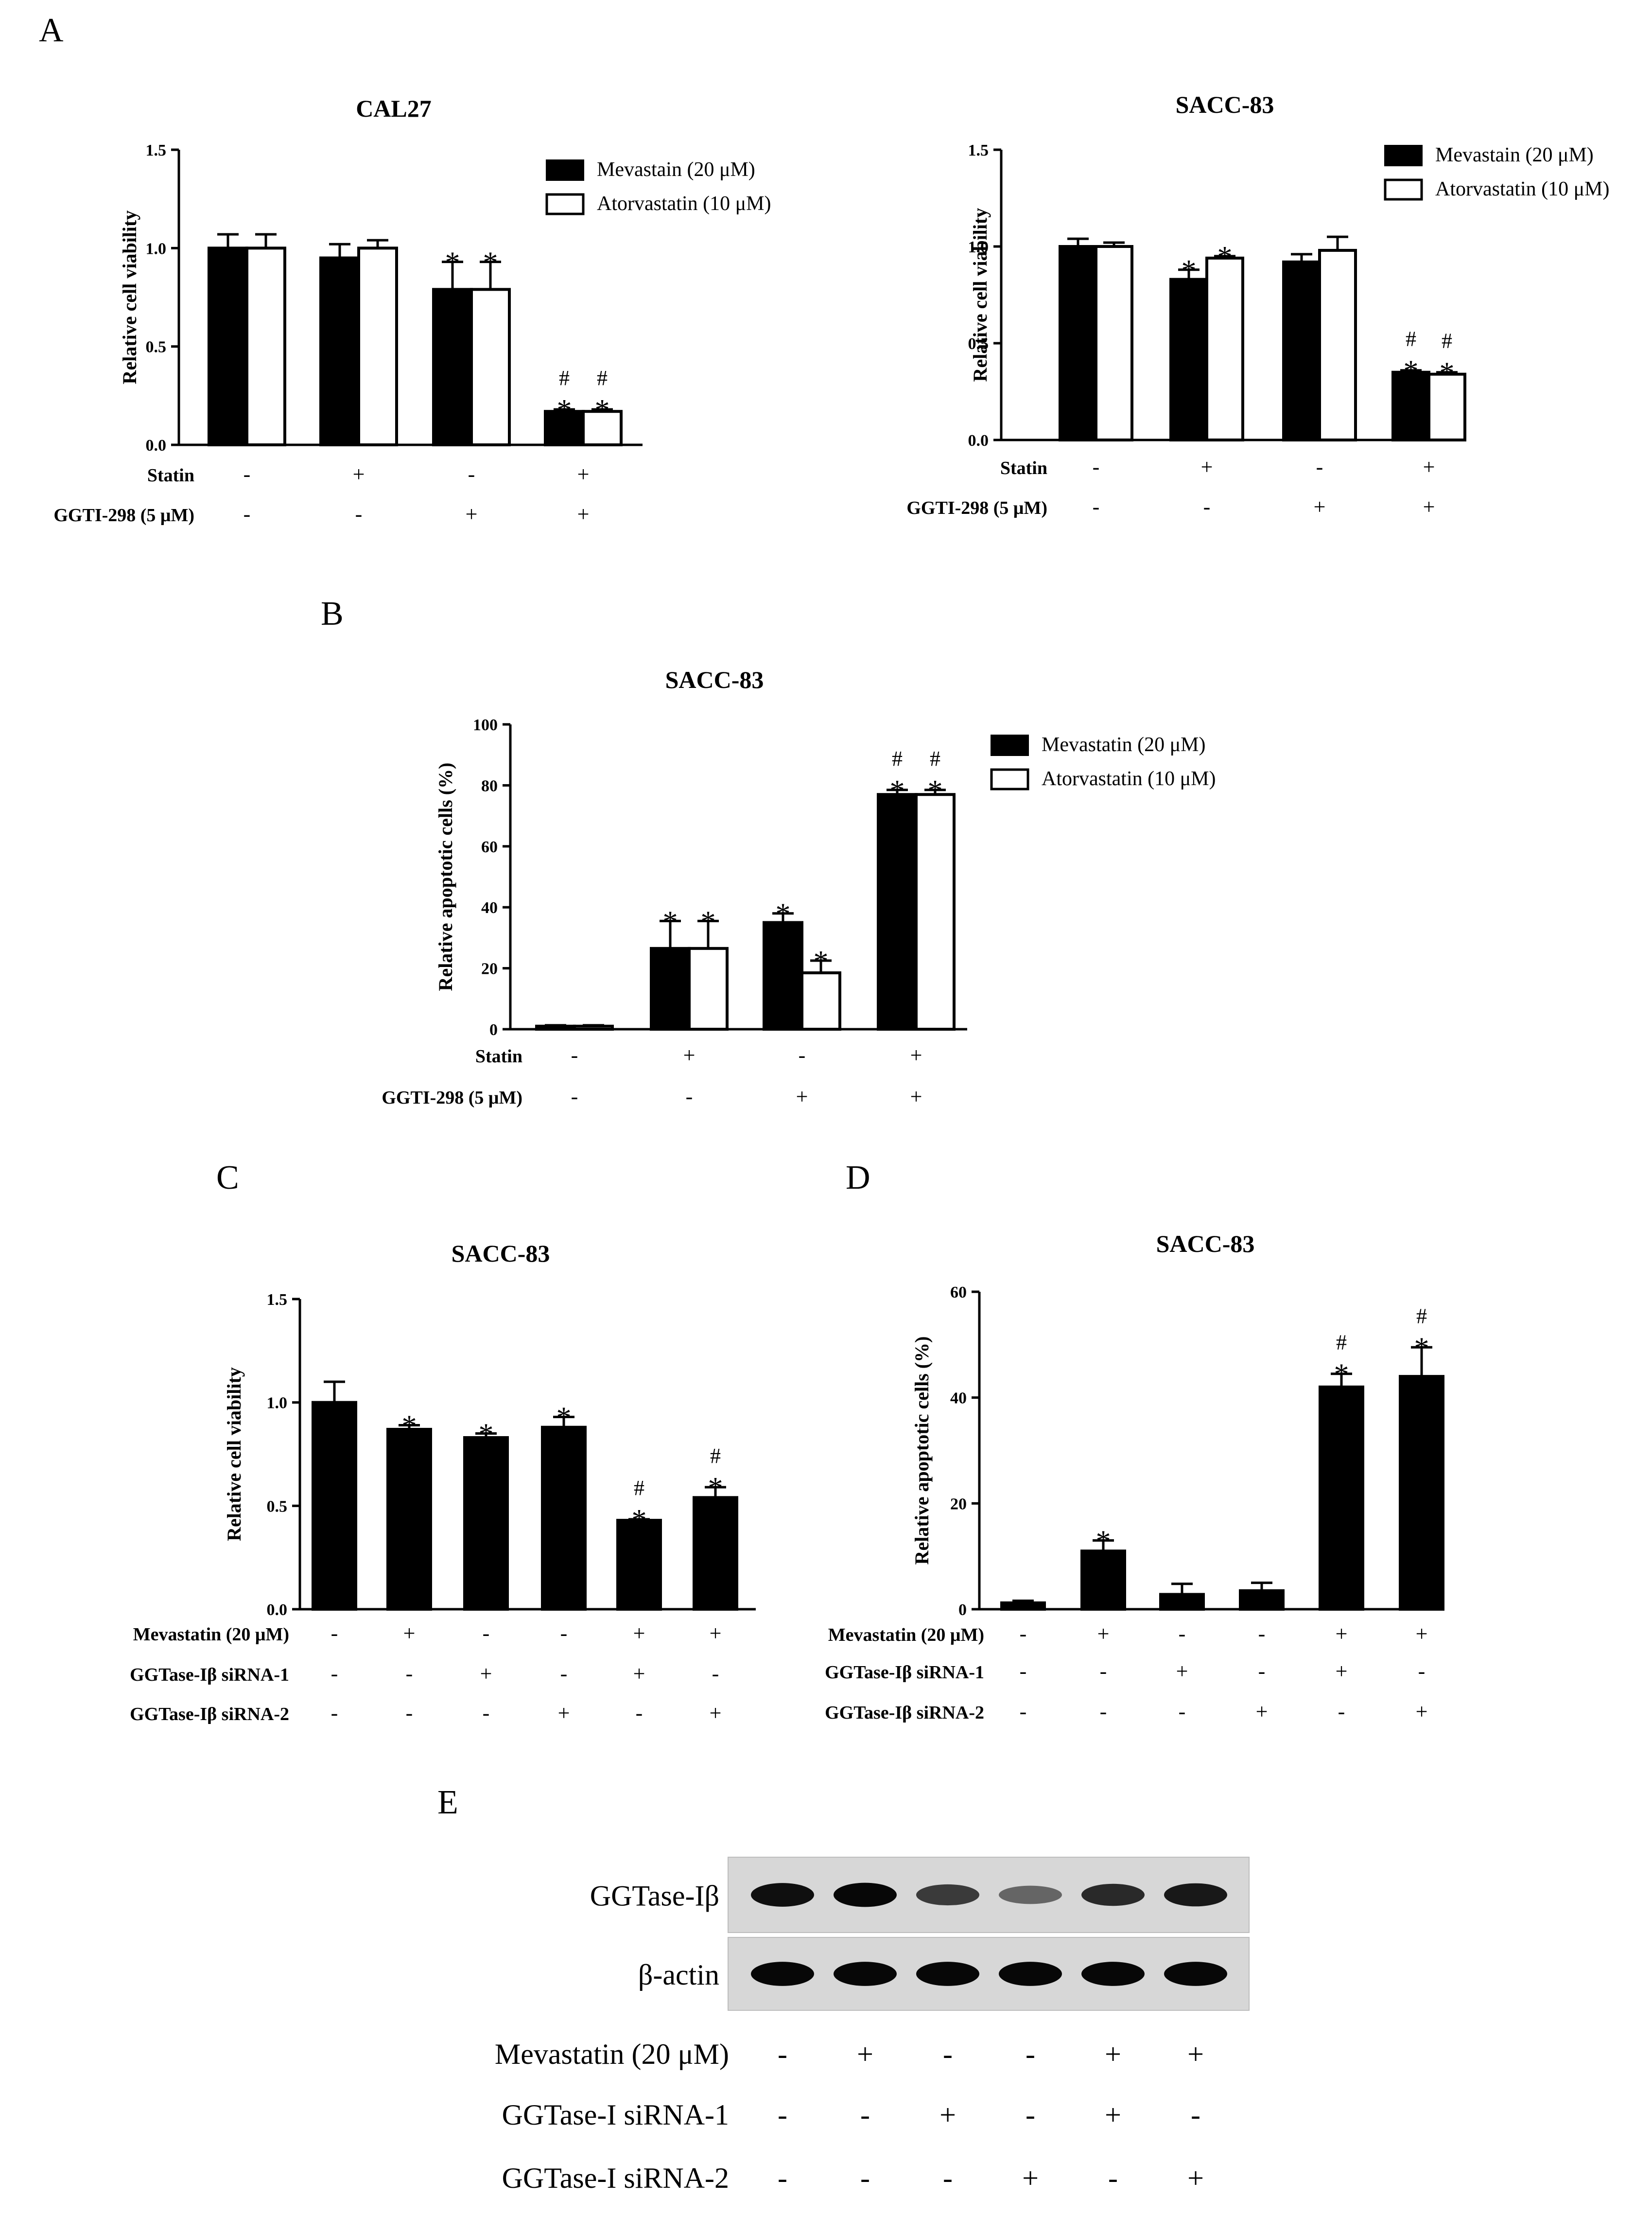  I want to click on y-tick-label: 0.0, so click(978, 441).